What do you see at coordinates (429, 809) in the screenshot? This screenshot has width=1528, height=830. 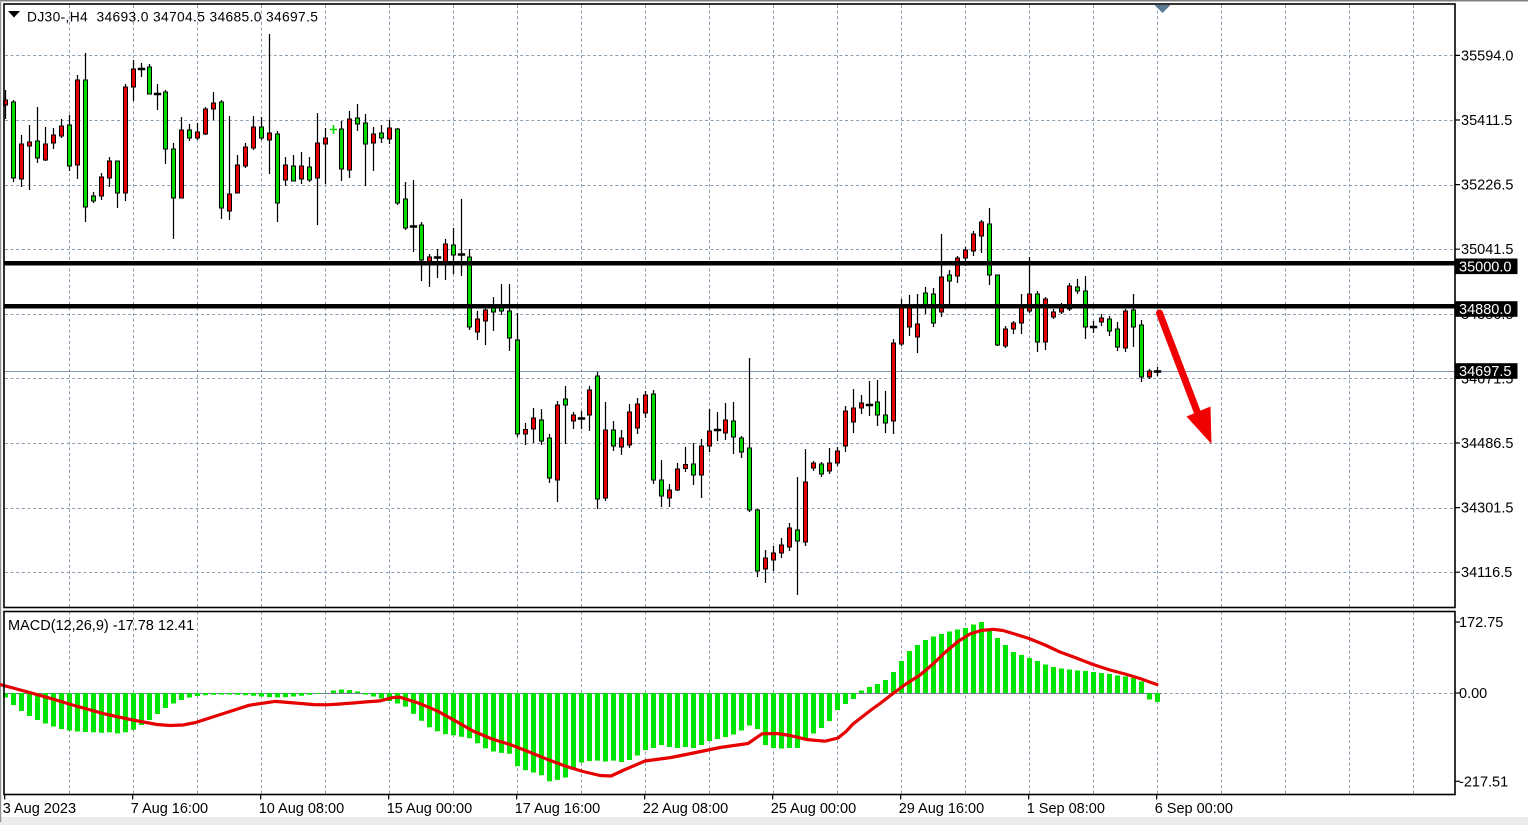 I see `svg-text: 15 Aug 00:00` at bounding box center [429, 809].